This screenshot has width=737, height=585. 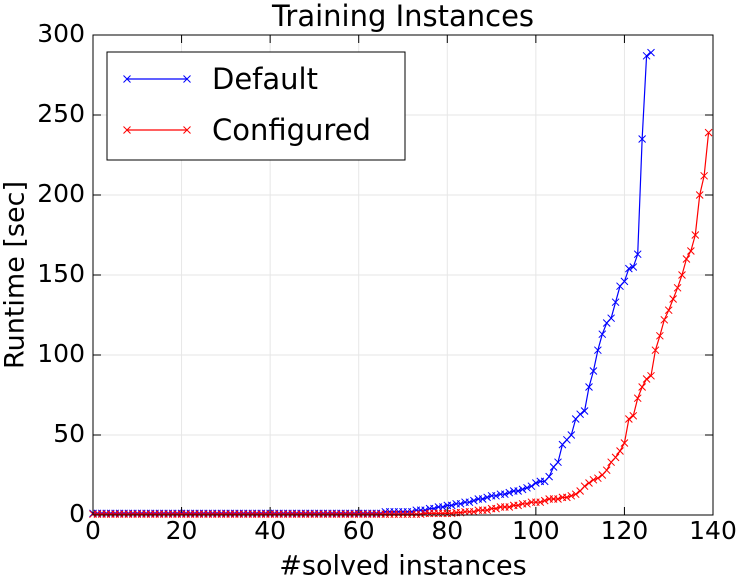 I want to click on x-axis-label: #solved instances, so click(x=402, y=566).